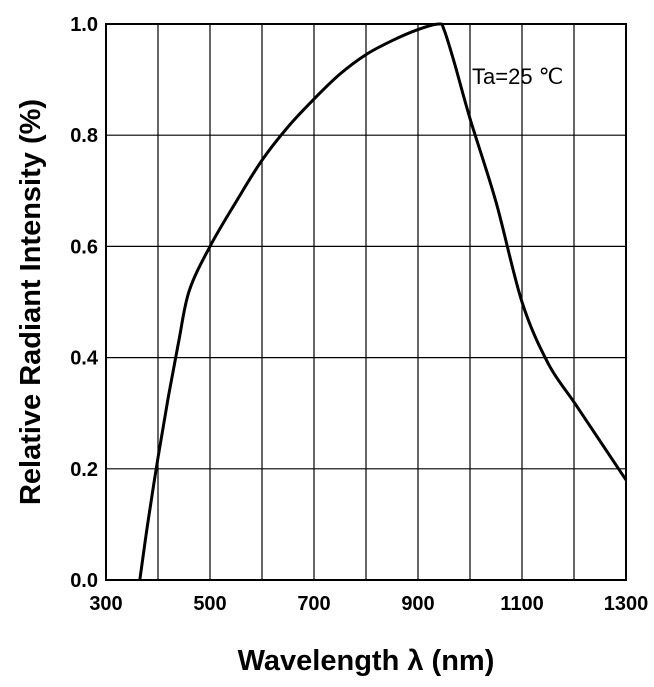  Describe the element at coordinates (313, 604) in the screenshot. I see `x-tick-label: 700` at that location.